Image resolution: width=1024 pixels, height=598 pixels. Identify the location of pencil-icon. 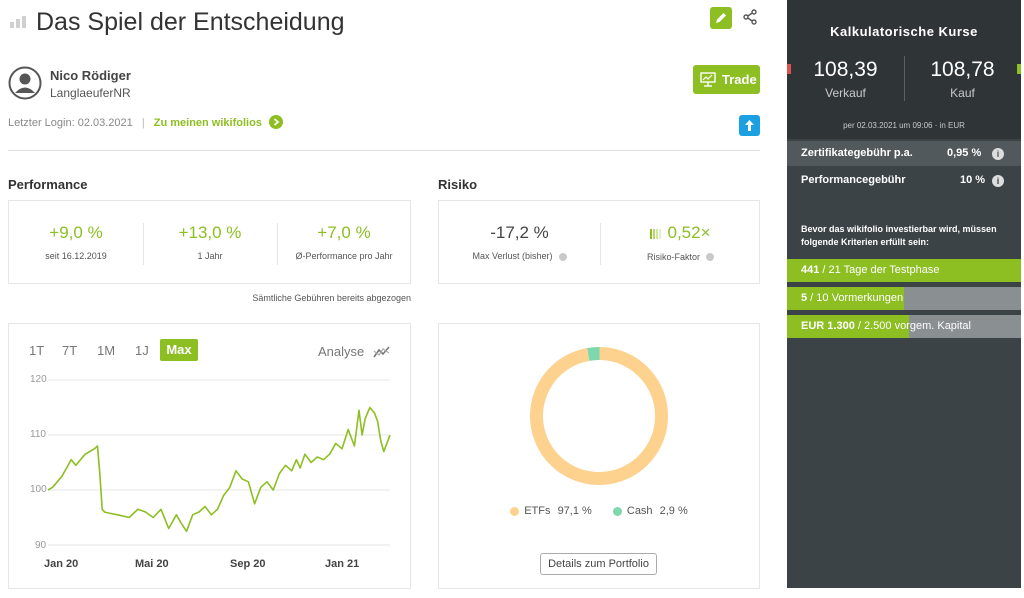
(721, 18).